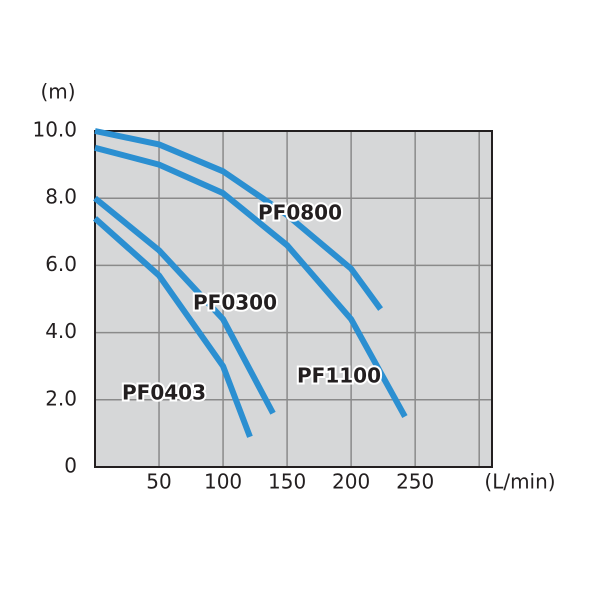 Image resolution: width=600 pixels, height=600 pixels. I want to click on y-tick-label: 2.0, so click(61, 398).